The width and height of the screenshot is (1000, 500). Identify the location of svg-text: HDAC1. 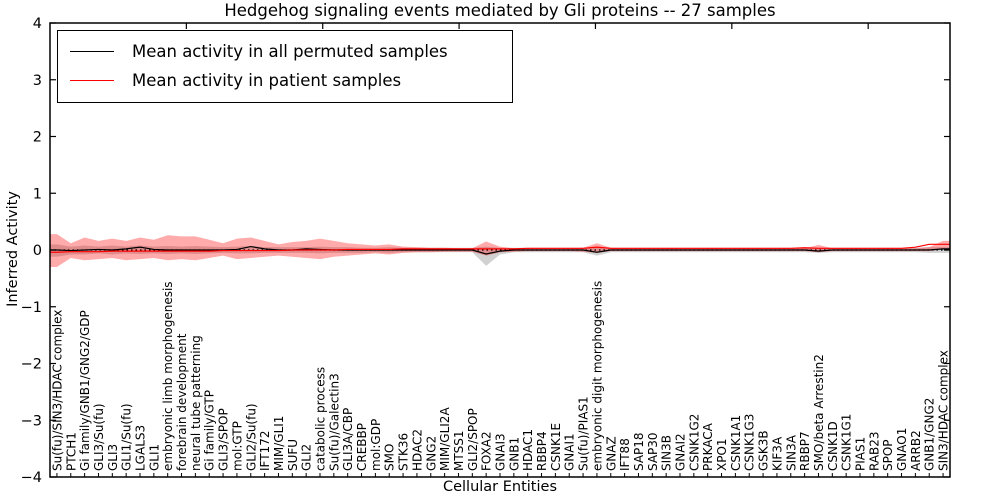
(528, 450).